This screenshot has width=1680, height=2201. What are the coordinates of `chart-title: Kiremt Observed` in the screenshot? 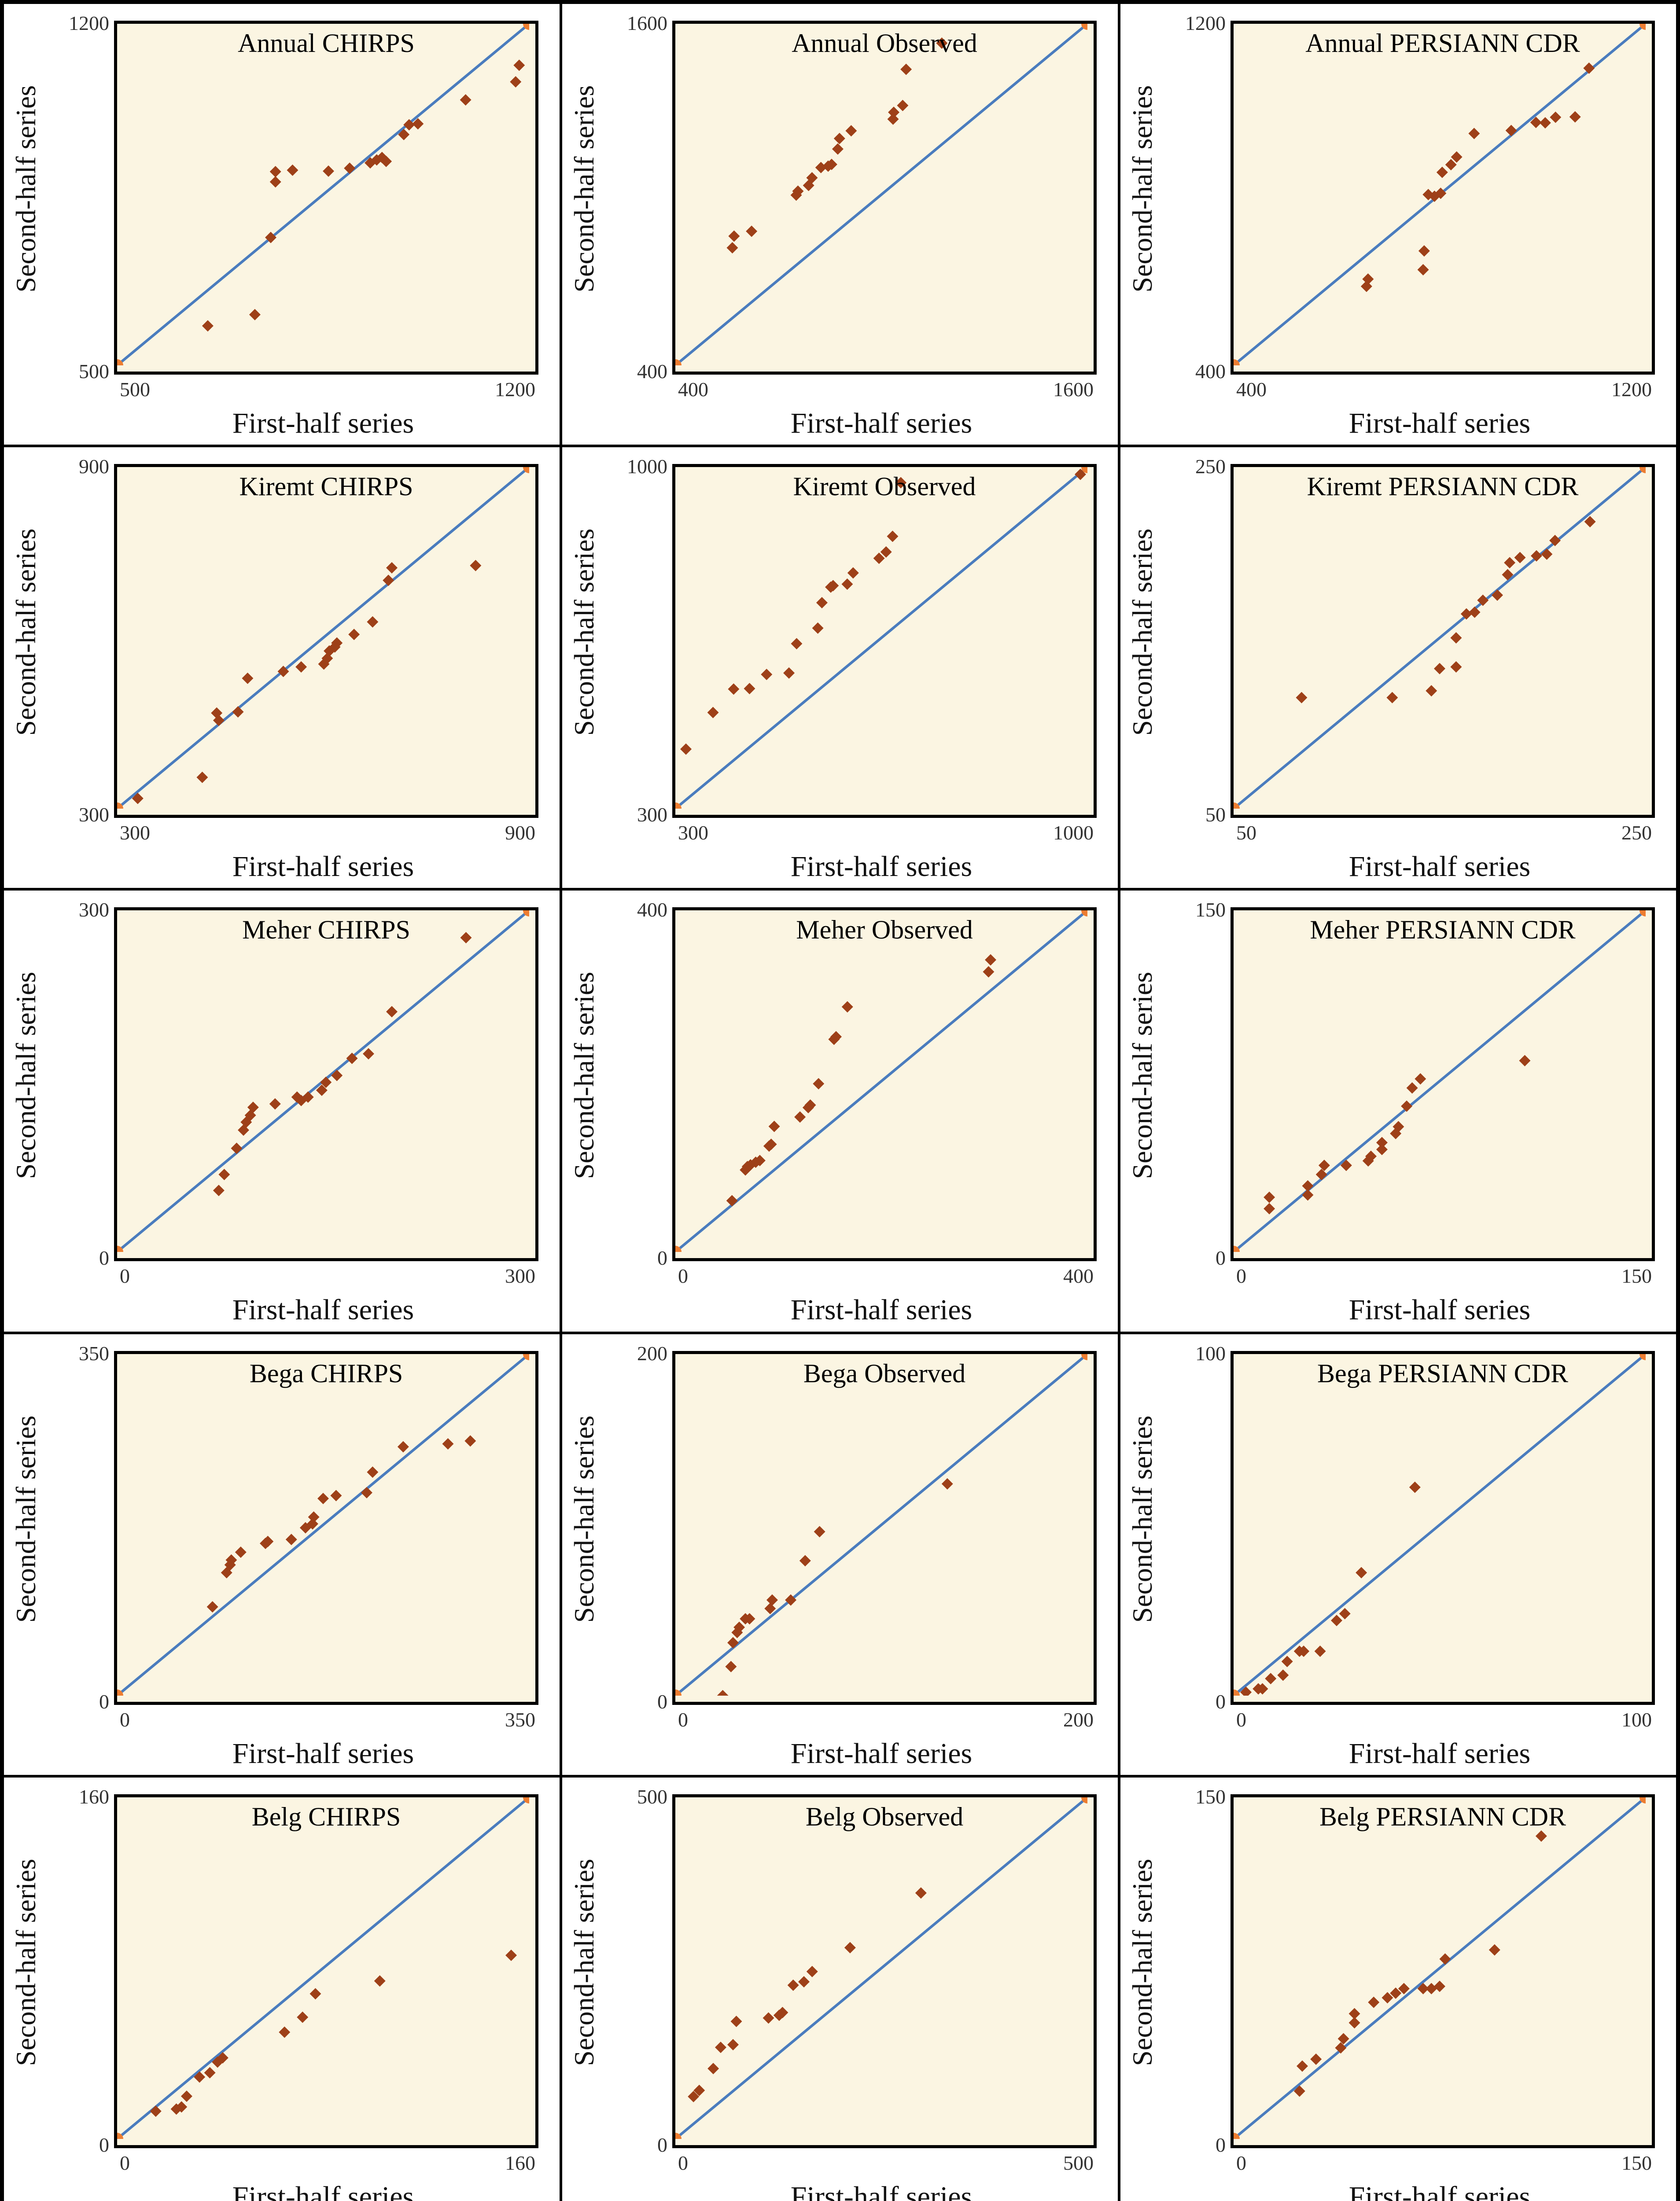 It's located at (884, 486).